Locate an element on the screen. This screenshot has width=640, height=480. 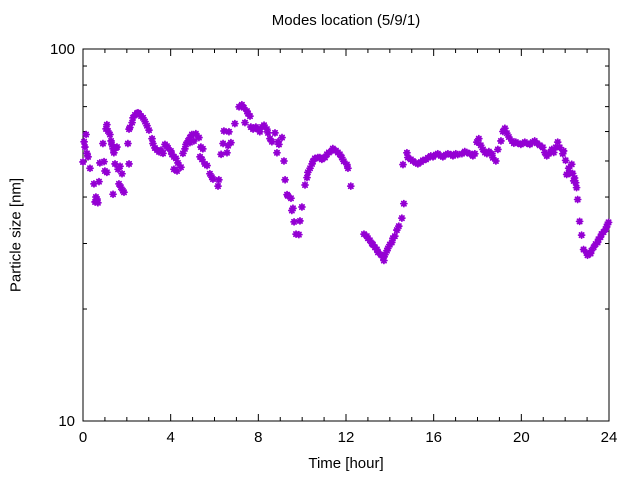
y-axis-label-text: Particle size [nm] is located at coordinates (16, 235).